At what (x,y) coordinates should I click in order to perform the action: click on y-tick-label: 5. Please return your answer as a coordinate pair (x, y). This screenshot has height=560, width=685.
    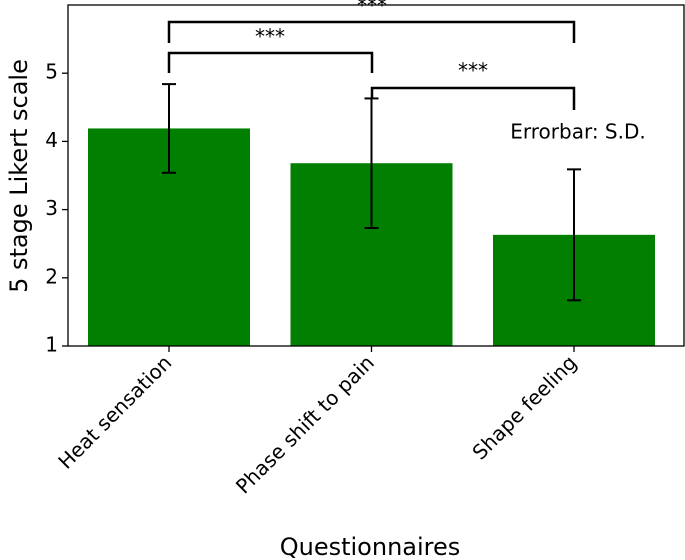
    Looking at the image, I should click on (51, 72).